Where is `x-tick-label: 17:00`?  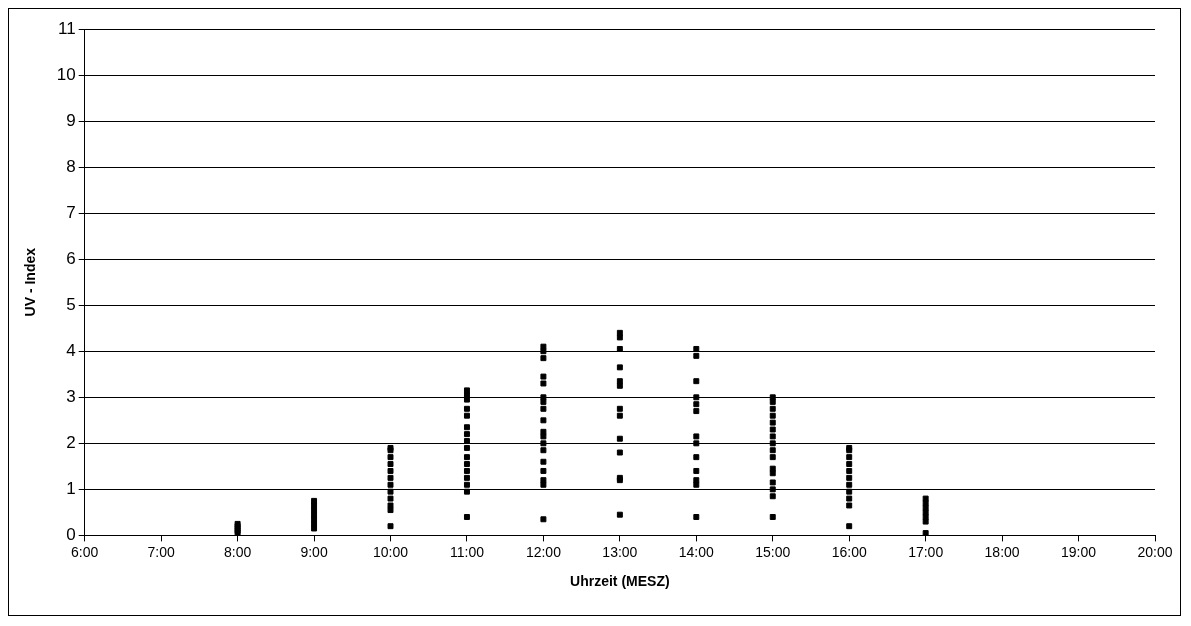
x-tick-label: 17:00 is located at coordinates (926, 551).